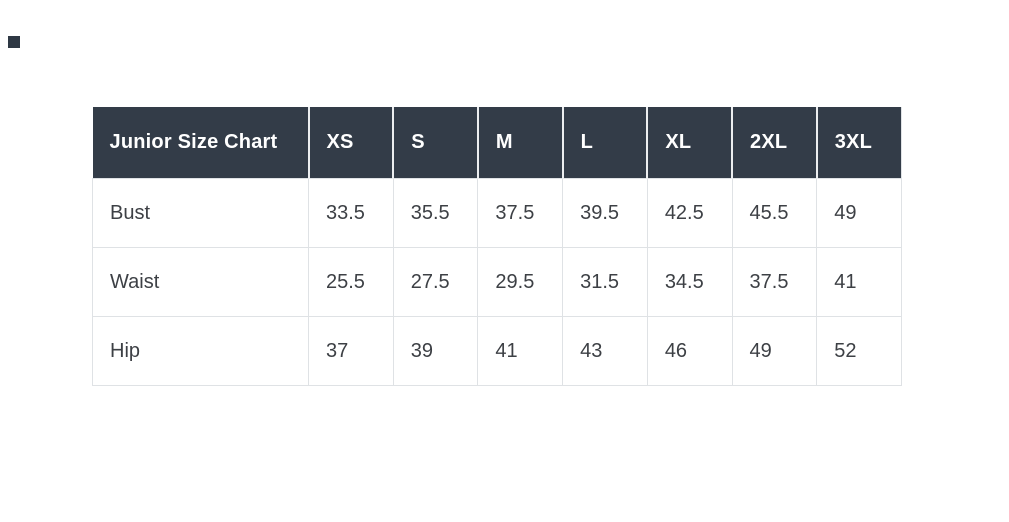 The width and height of the screenshot is (1009, 522). What do you see at coordinates (14, 42) in the screenshot?
I see `corner-square-decor` at bounding box center [14, 42].